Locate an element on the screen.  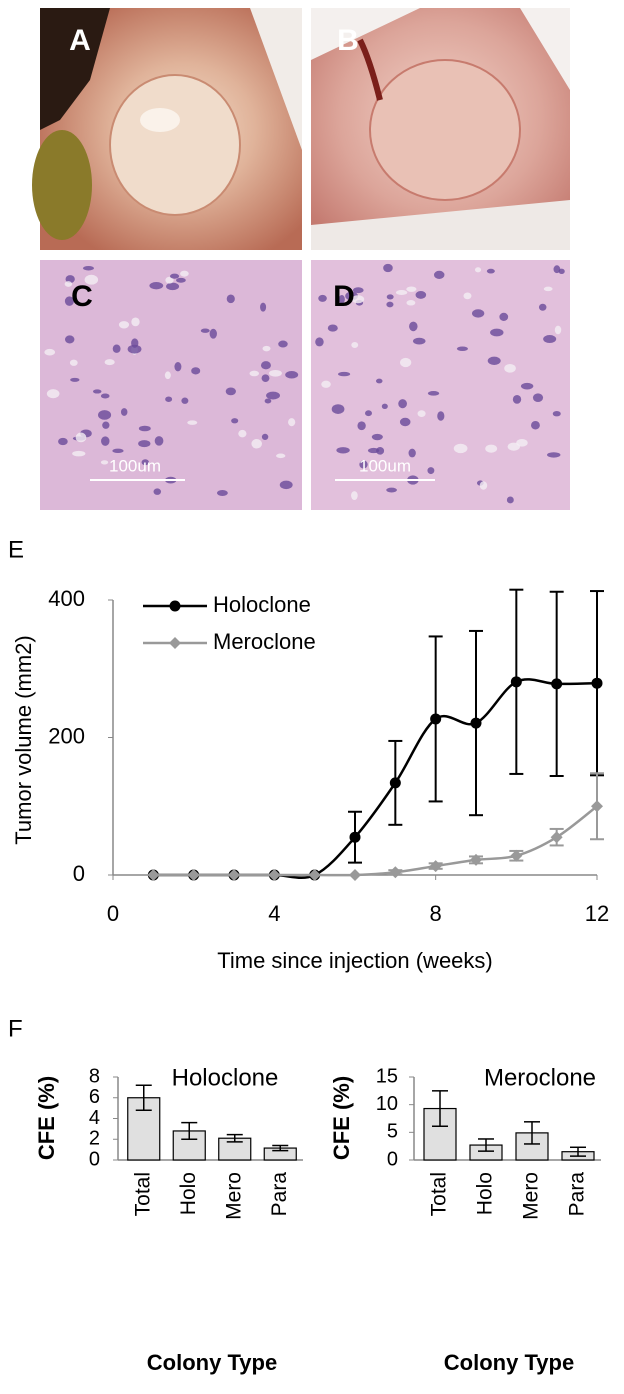
series-line is located at coordinates (375, 841).